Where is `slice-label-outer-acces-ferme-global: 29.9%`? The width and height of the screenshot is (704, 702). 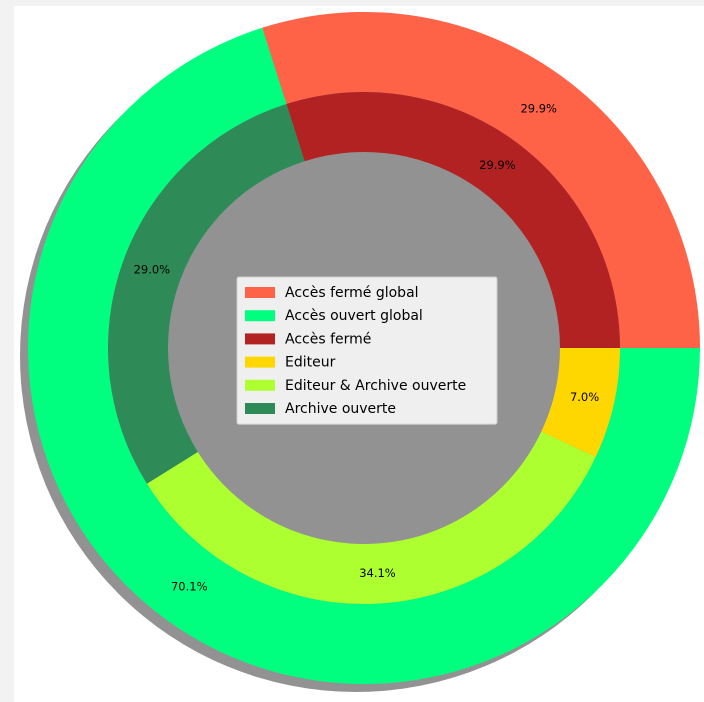 slice-label-outer-acces-ferme-global: 29.9% is located at coordinates (538, 109).